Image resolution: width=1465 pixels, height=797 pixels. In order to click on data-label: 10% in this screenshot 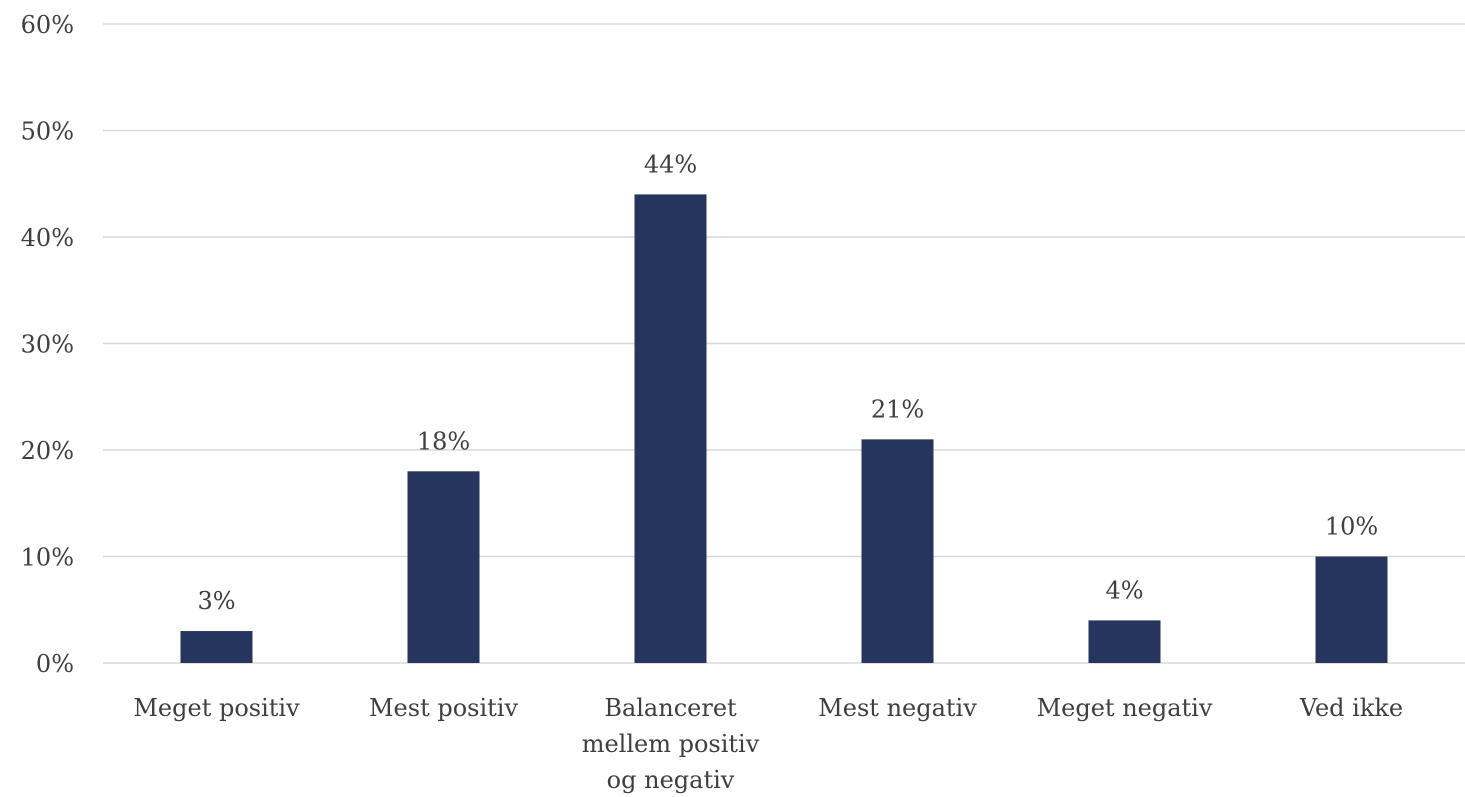, I will do `click(1351, 527)`.